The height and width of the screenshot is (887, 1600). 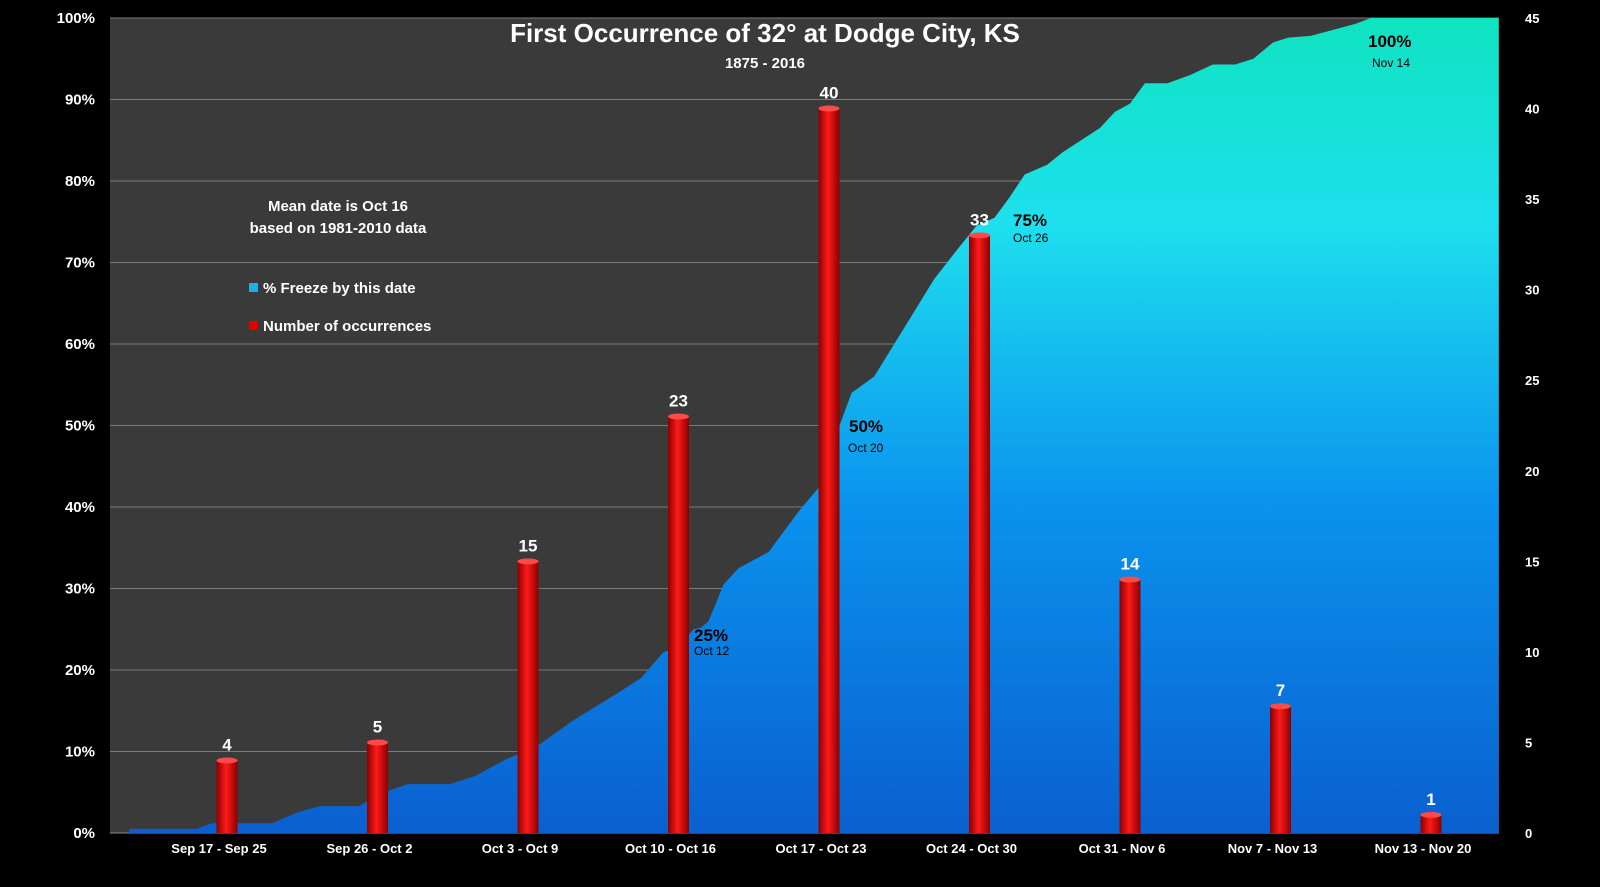 What do you see at coordinates (1130, 563) in the screenshot?
I see `bar-value-label: 14` at bounding box center [1130, 563].